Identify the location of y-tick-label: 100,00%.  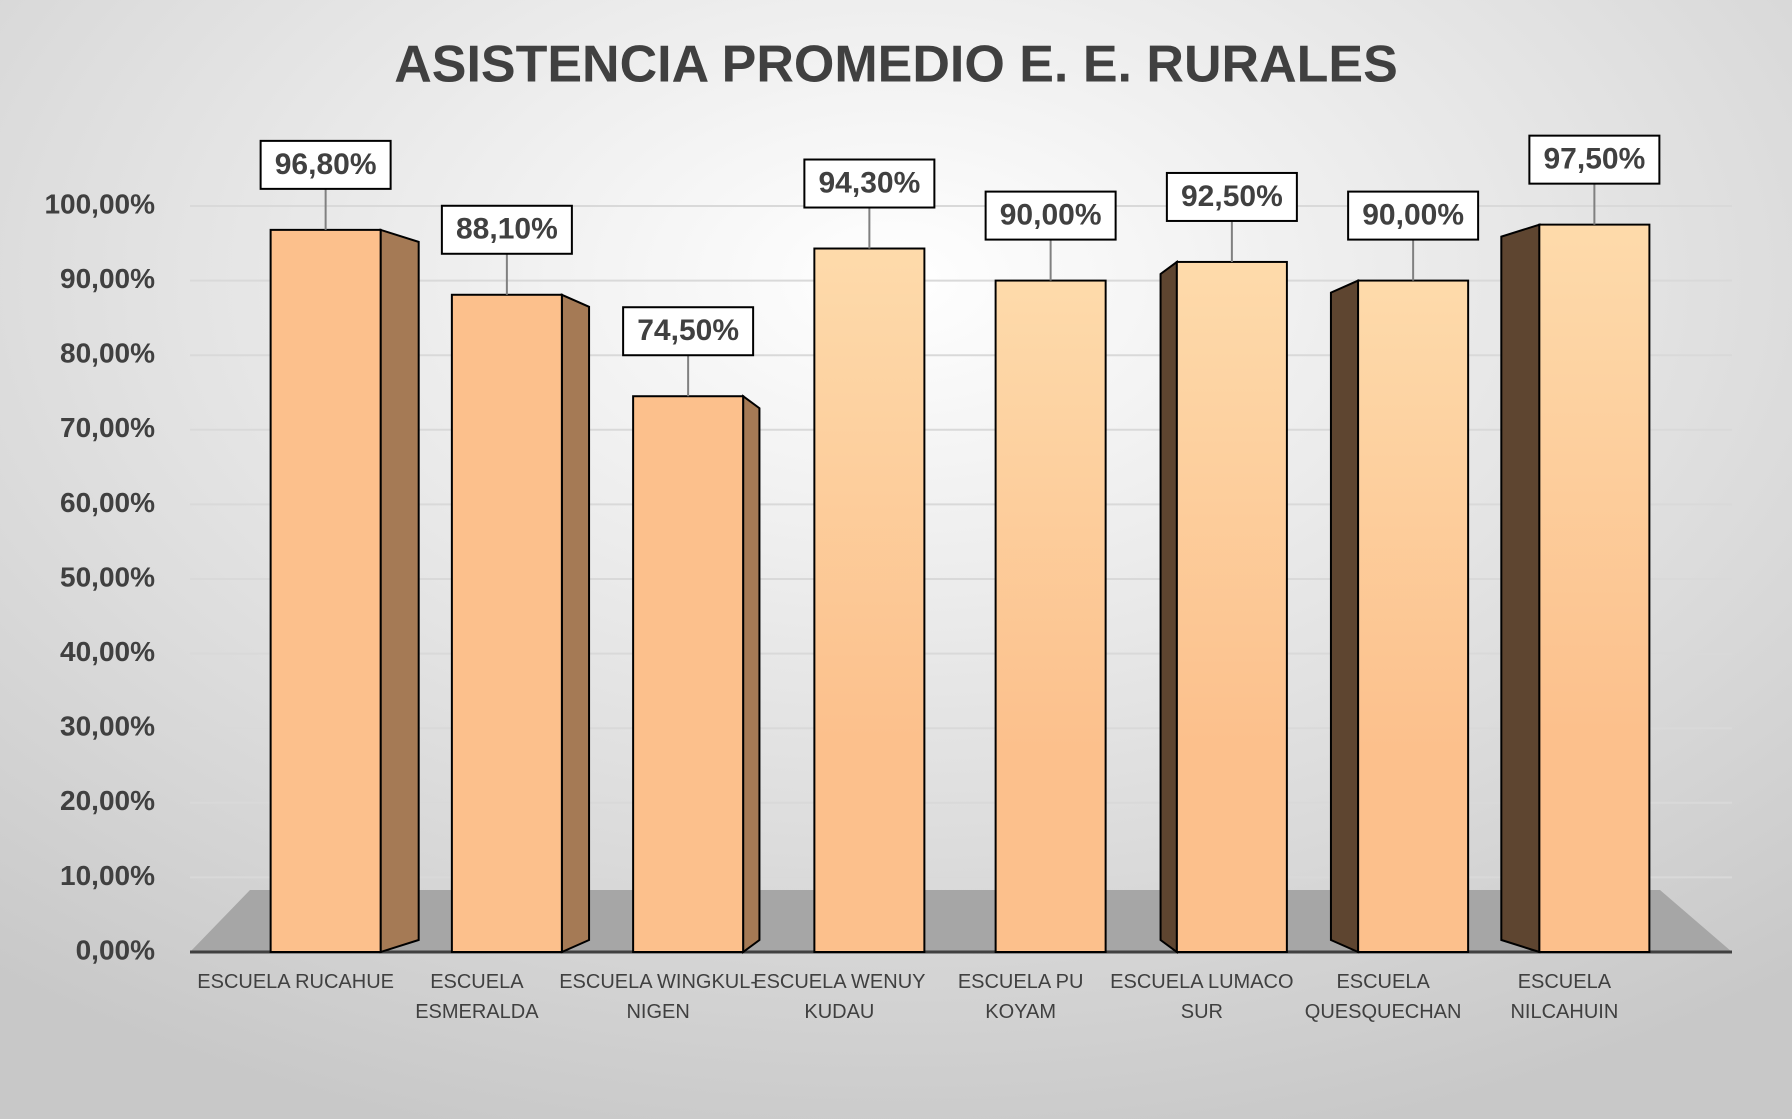
(99, 203).